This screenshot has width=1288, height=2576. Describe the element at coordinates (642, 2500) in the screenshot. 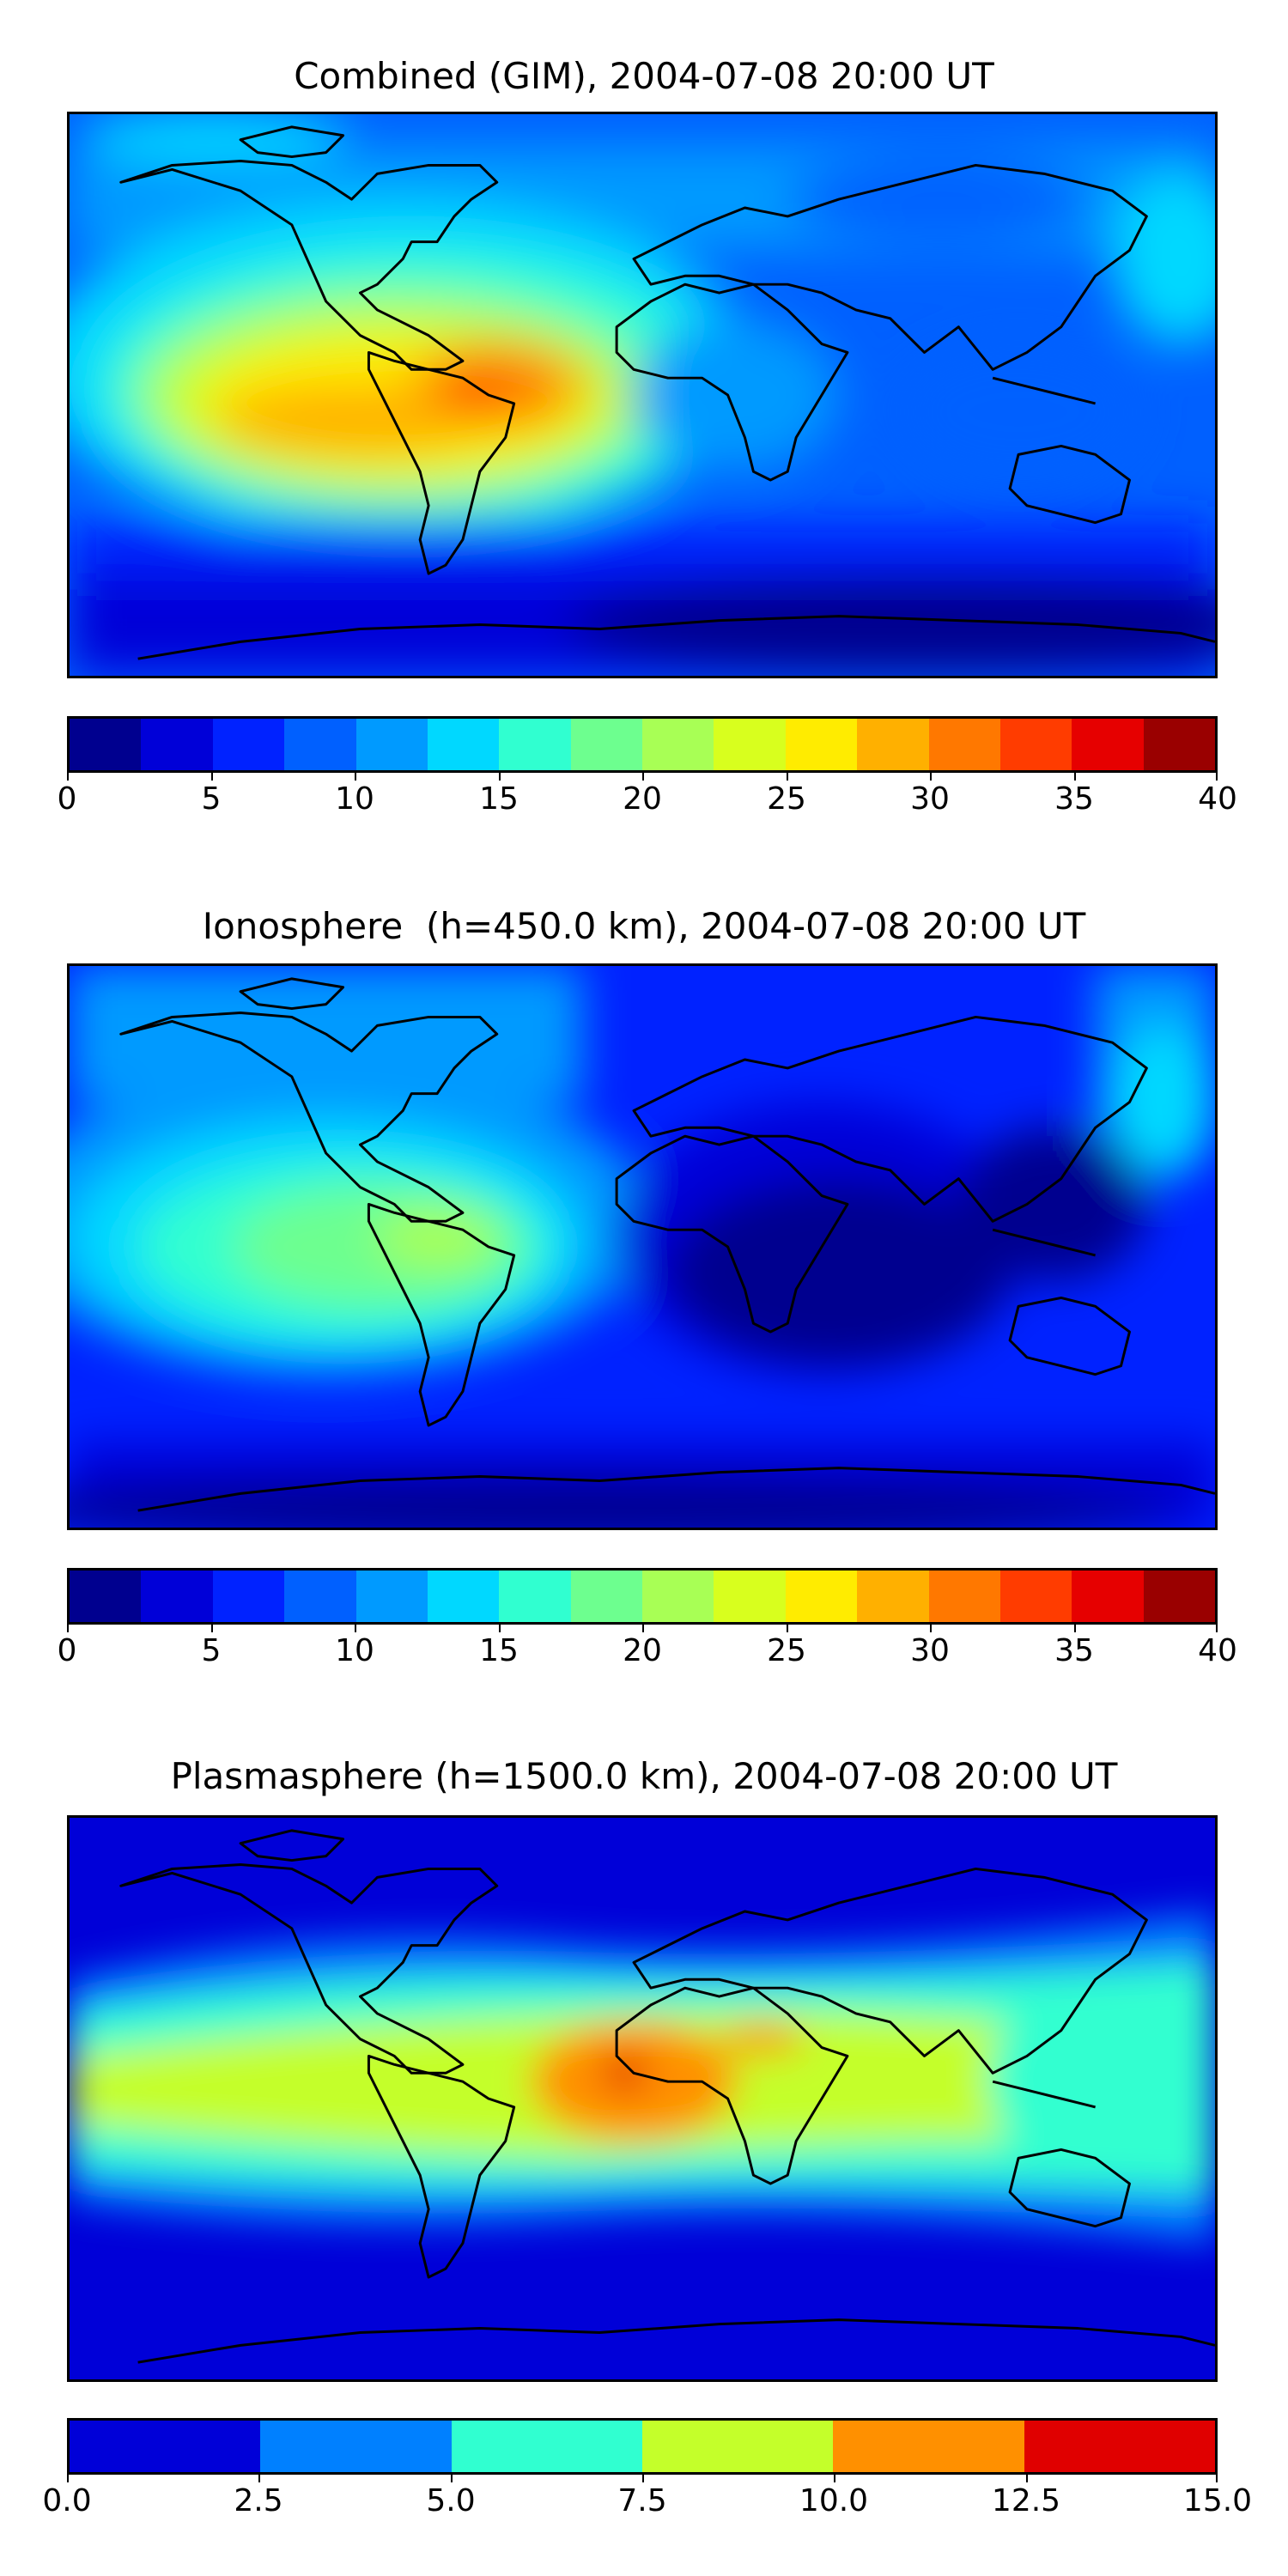

I see `colorbar-tick-label: 7.5` at that location.